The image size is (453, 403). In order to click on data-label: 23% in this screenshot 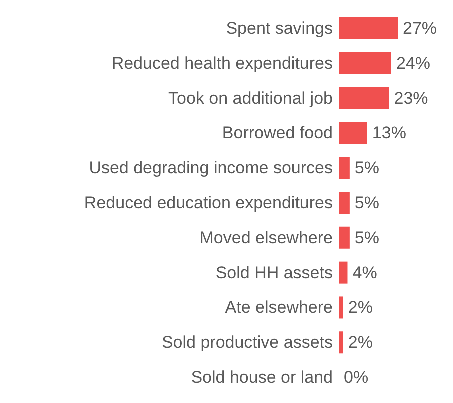, I will do `click(411, 98)`.